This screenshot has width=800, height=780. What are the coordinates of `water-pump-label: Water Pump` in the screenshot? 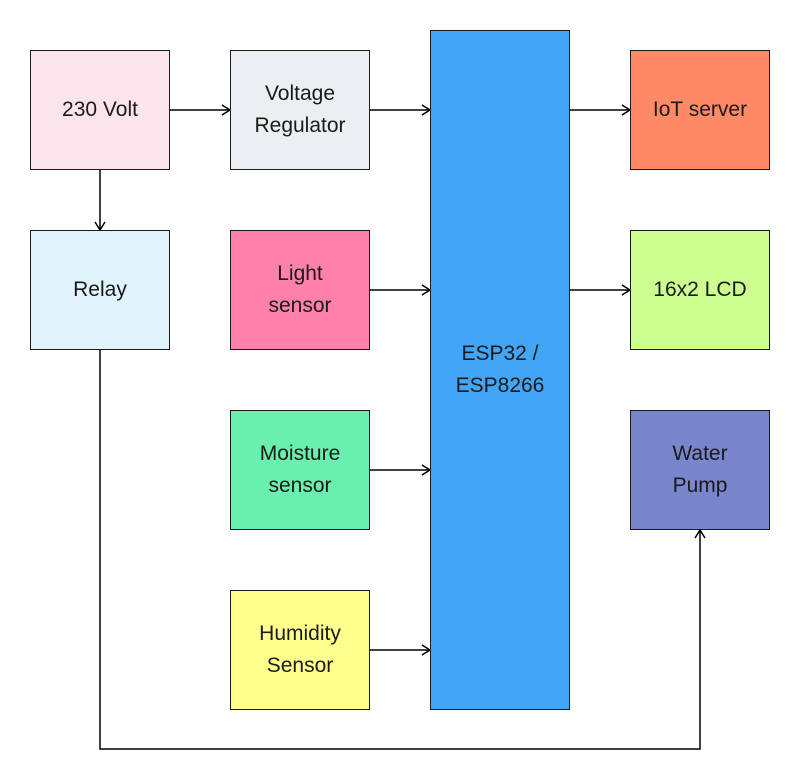 It's located at (700, 469).